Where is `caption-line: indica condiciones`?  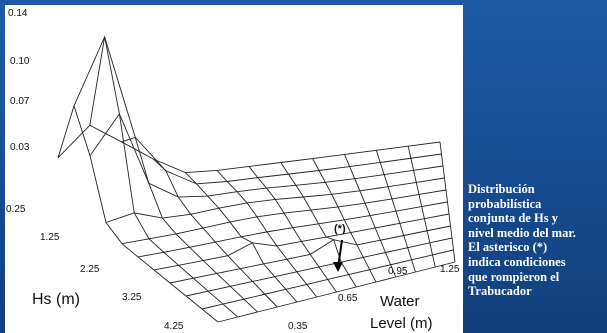 caption-line: indica condiciones is located at coordinates (517, 261).